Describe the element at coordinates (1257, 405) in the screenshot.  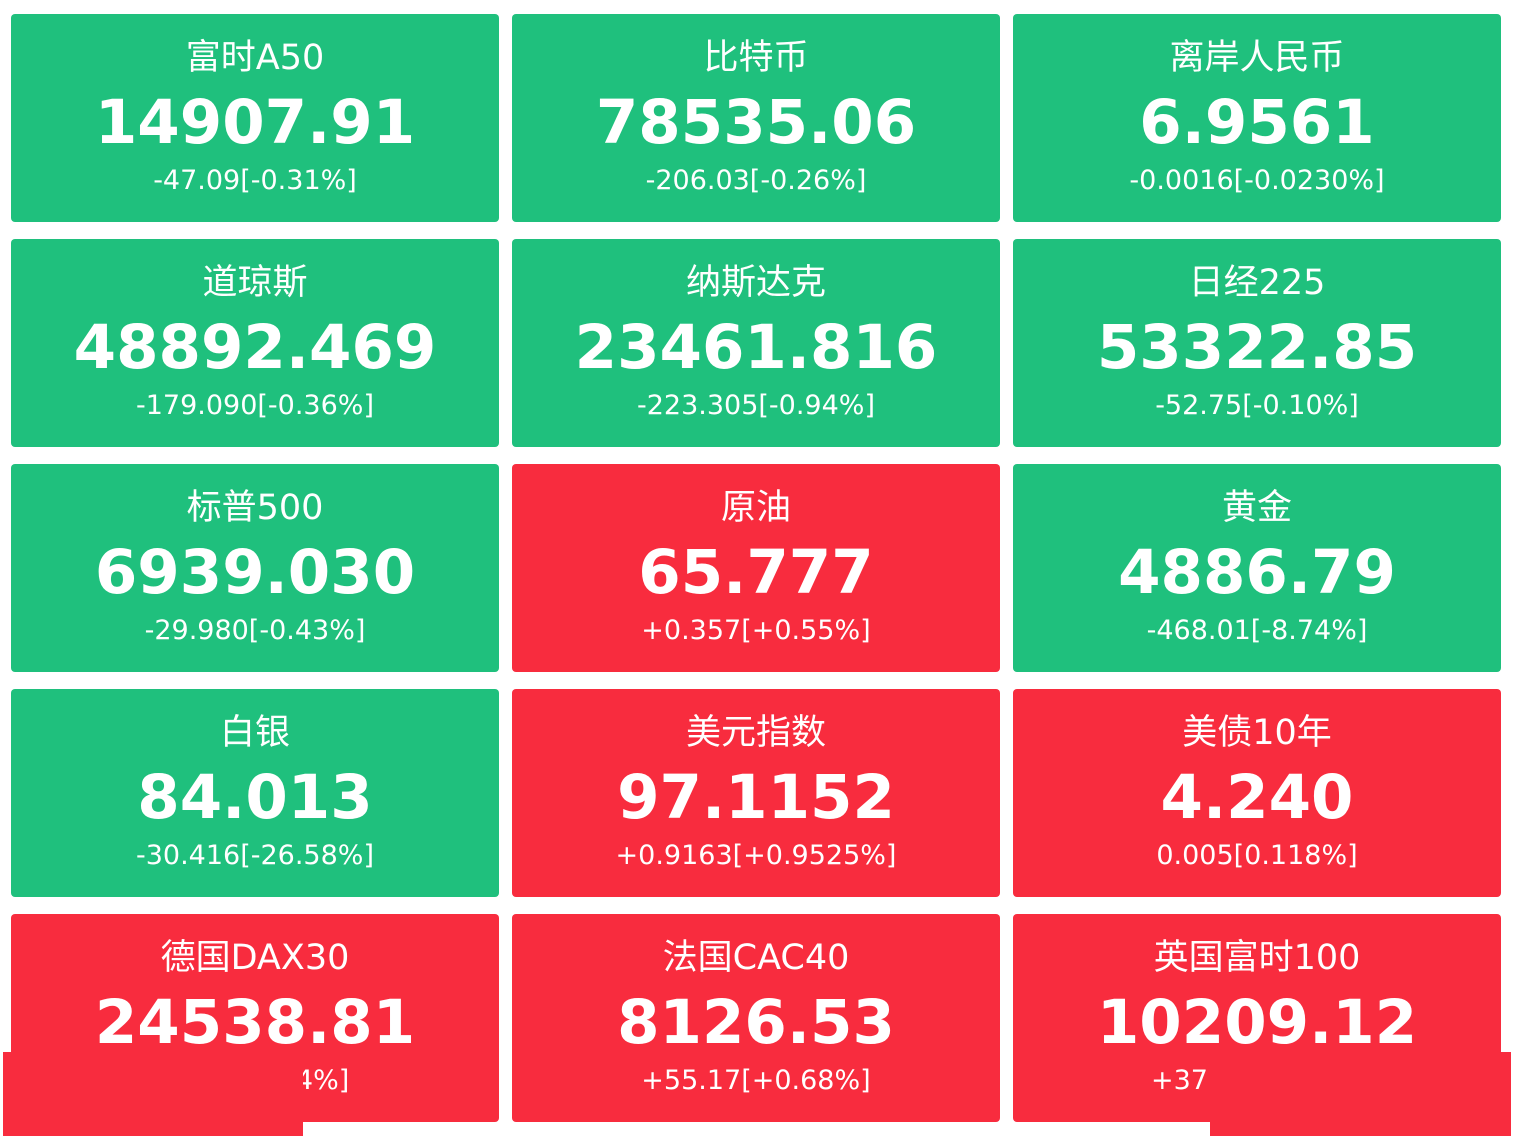
I see `quote-change: -52.75[-0.10%]` at that location.